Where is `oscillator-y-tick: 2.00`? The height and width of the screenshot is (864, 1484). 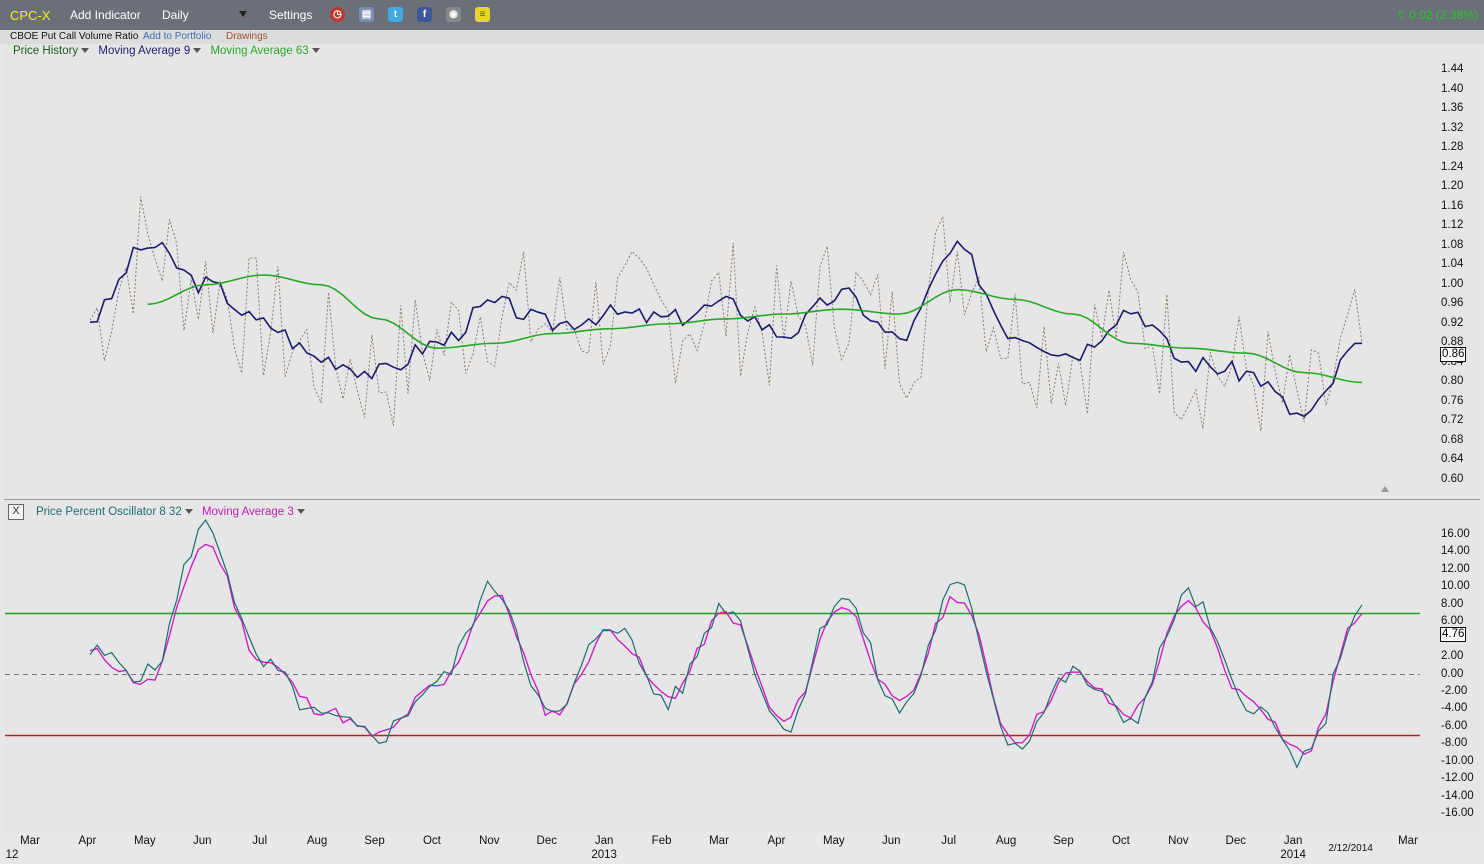 oscillator-y-tick: 2.00 is located at coordinates (1452, 656).